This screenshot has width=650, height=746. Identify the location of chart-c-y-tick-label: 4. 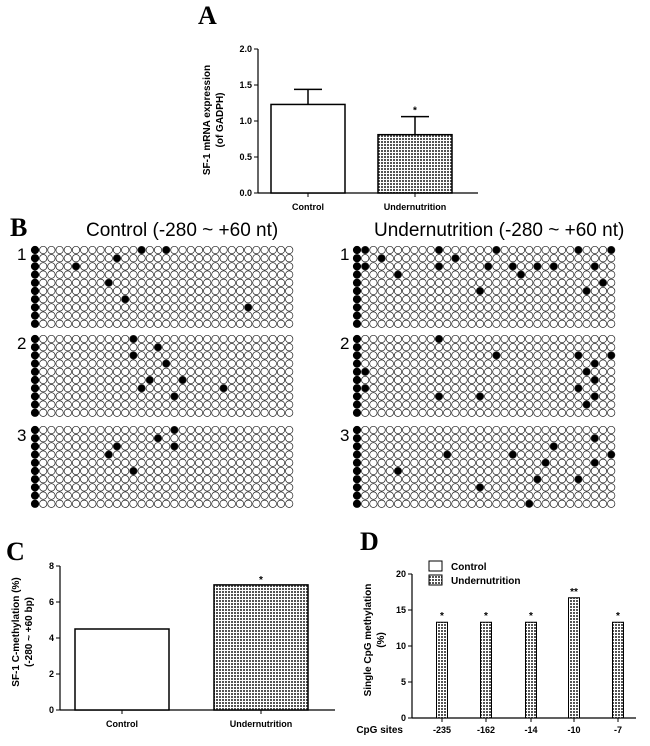
(51, 638).